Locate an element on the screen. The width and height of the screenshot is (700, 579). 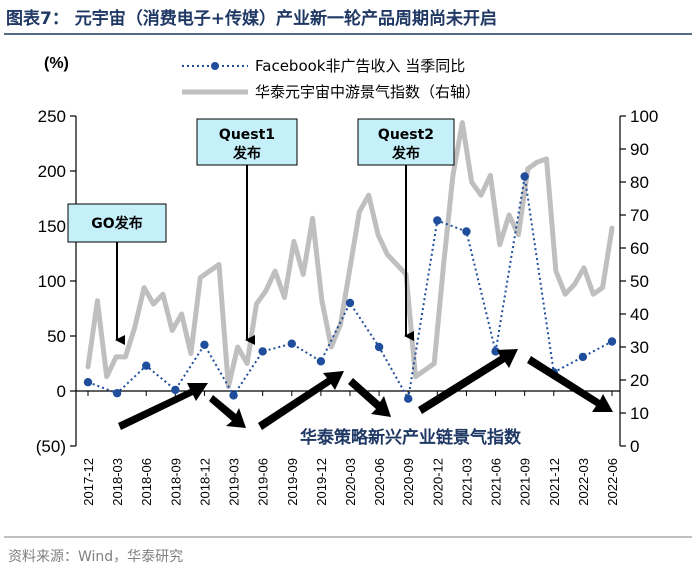
y-left-unit: (%) is located at coordinates (56, 63).